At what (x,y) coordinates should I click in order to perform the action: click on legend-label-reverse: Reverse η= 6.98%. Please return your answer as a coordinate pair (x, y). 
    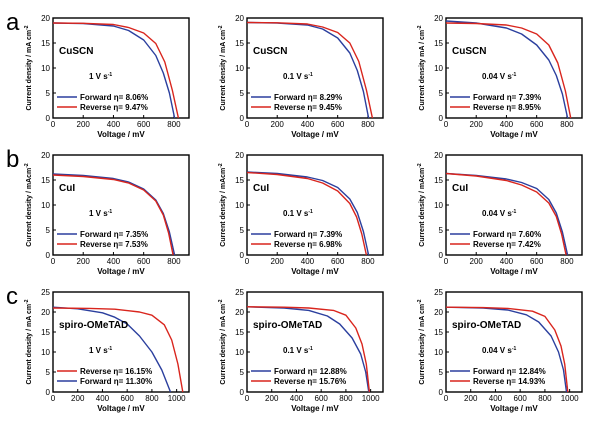
    Looking at the image, I should click on (308, 244).